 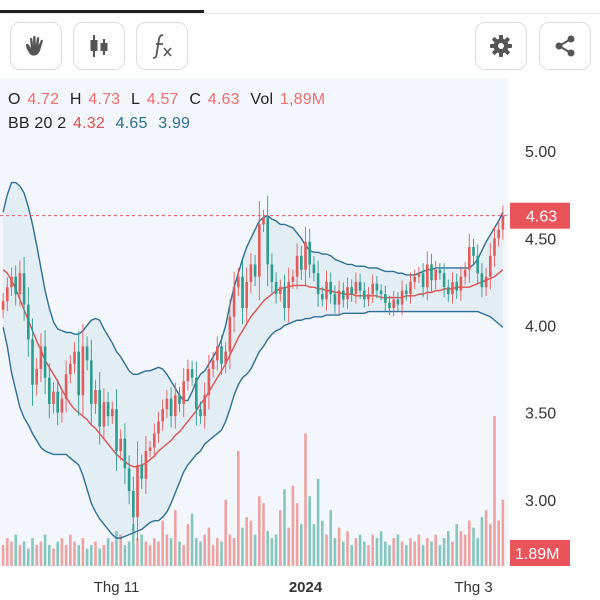 I want to click on last-volume-tag, so click(x=540, y=553).